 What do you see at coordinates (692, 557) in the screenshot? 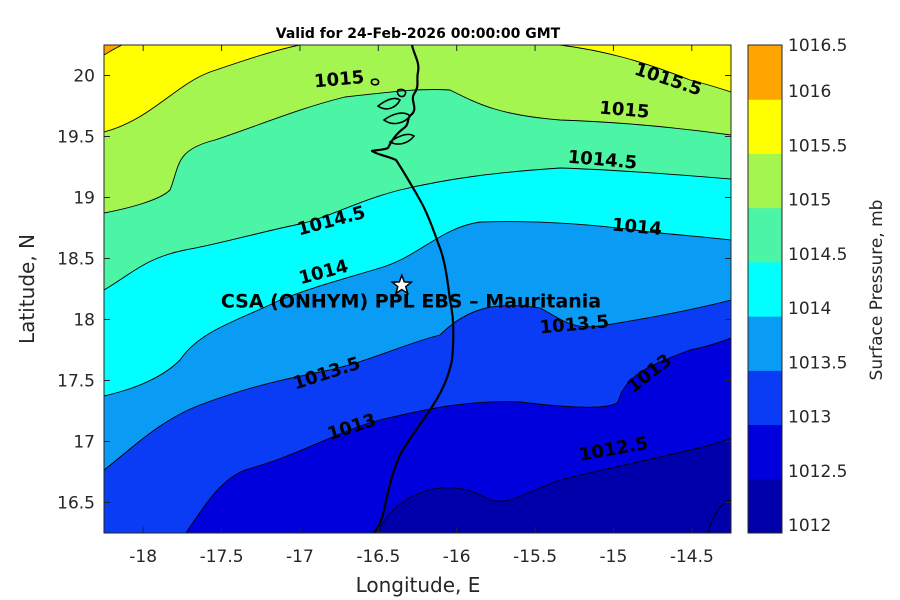
I see `x-tick-label: -14.5` at bounding box center [692, 557].